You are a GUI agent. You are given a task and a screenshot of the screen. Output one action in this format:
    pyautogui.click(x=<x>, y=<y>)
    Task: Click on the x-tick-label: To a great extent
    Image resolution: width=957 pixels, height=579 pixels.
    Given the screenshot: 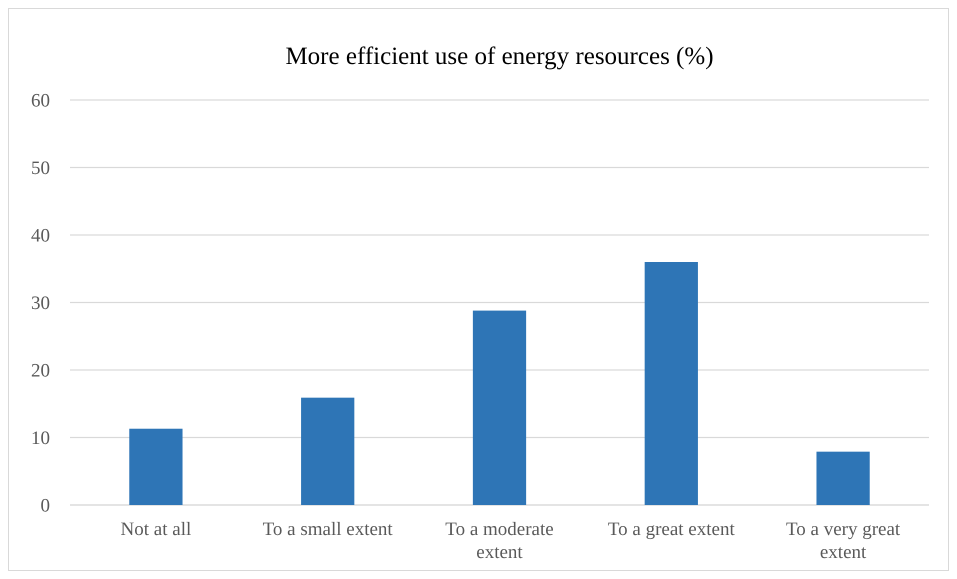 What is the action you would take?
    pyautogui.click(x=672, y=529)
    